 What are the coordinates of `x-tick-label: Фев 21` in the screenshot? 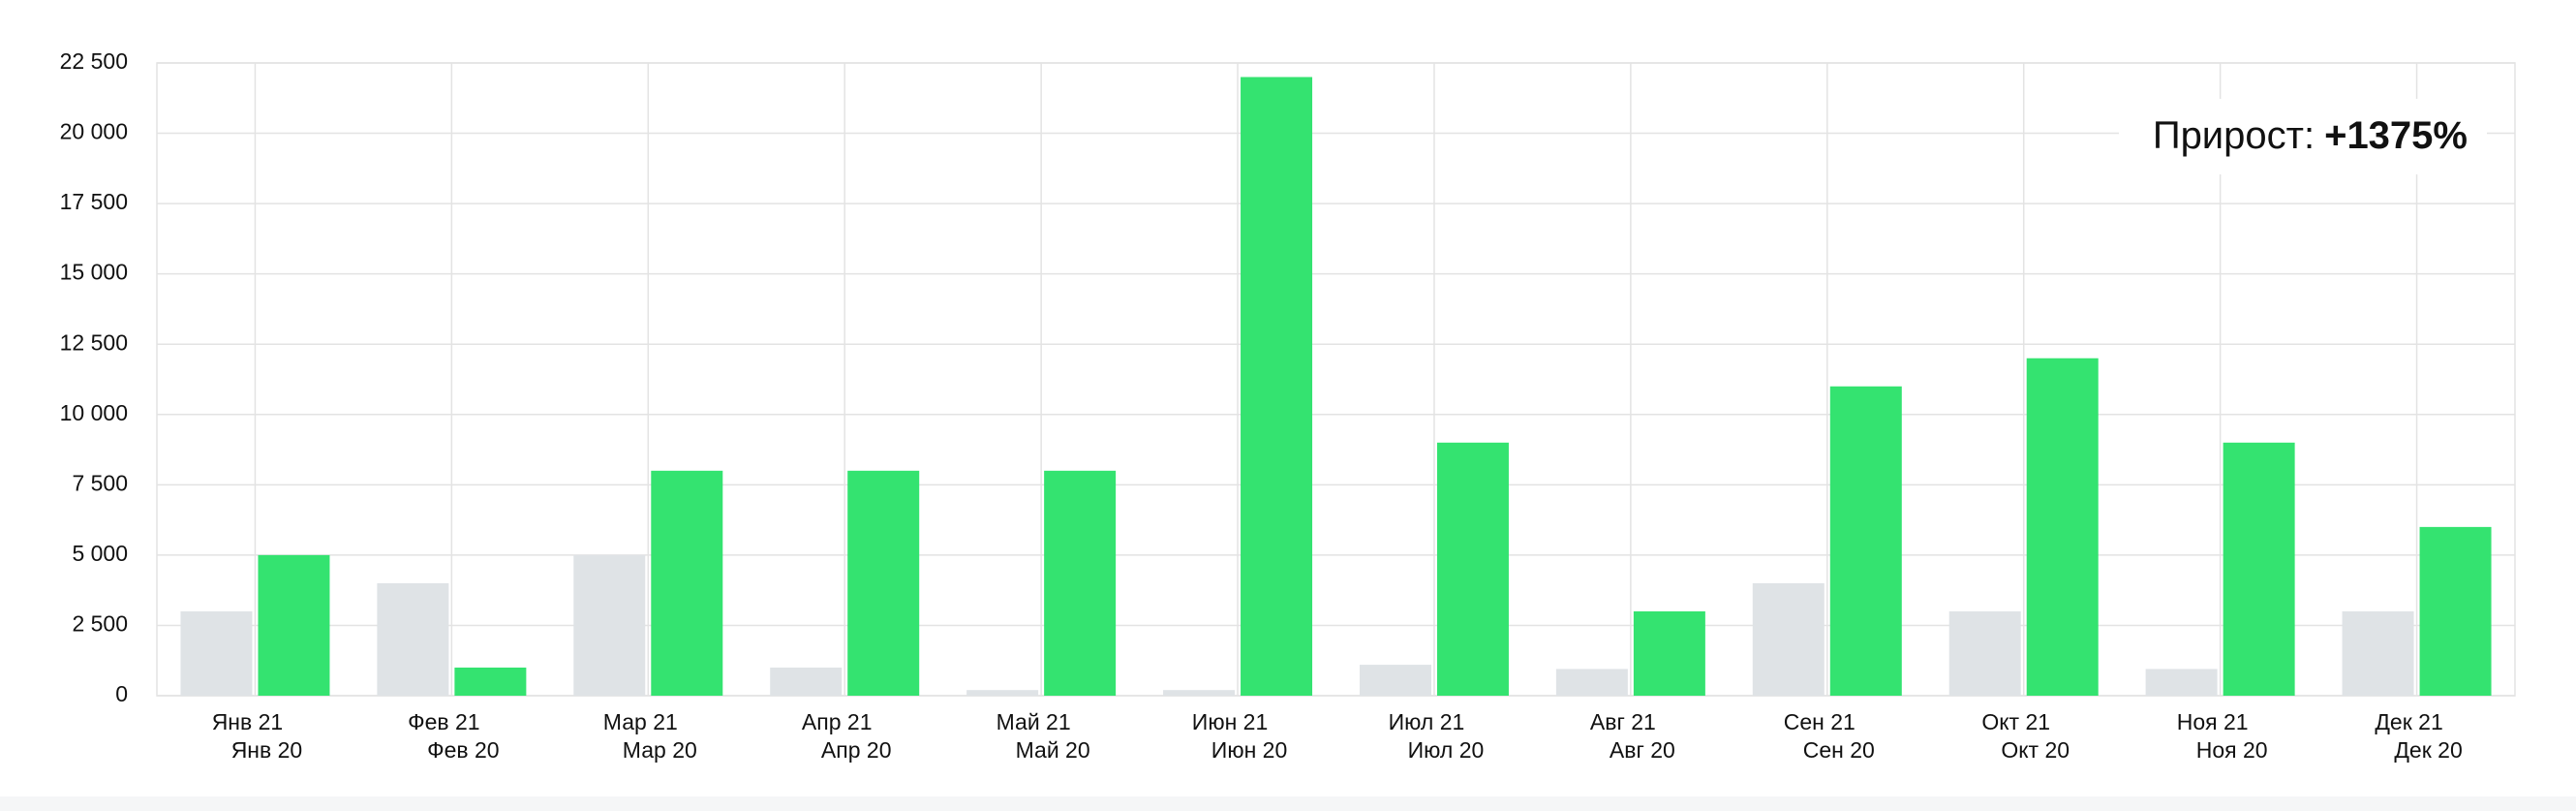 It's located at (443, 721).